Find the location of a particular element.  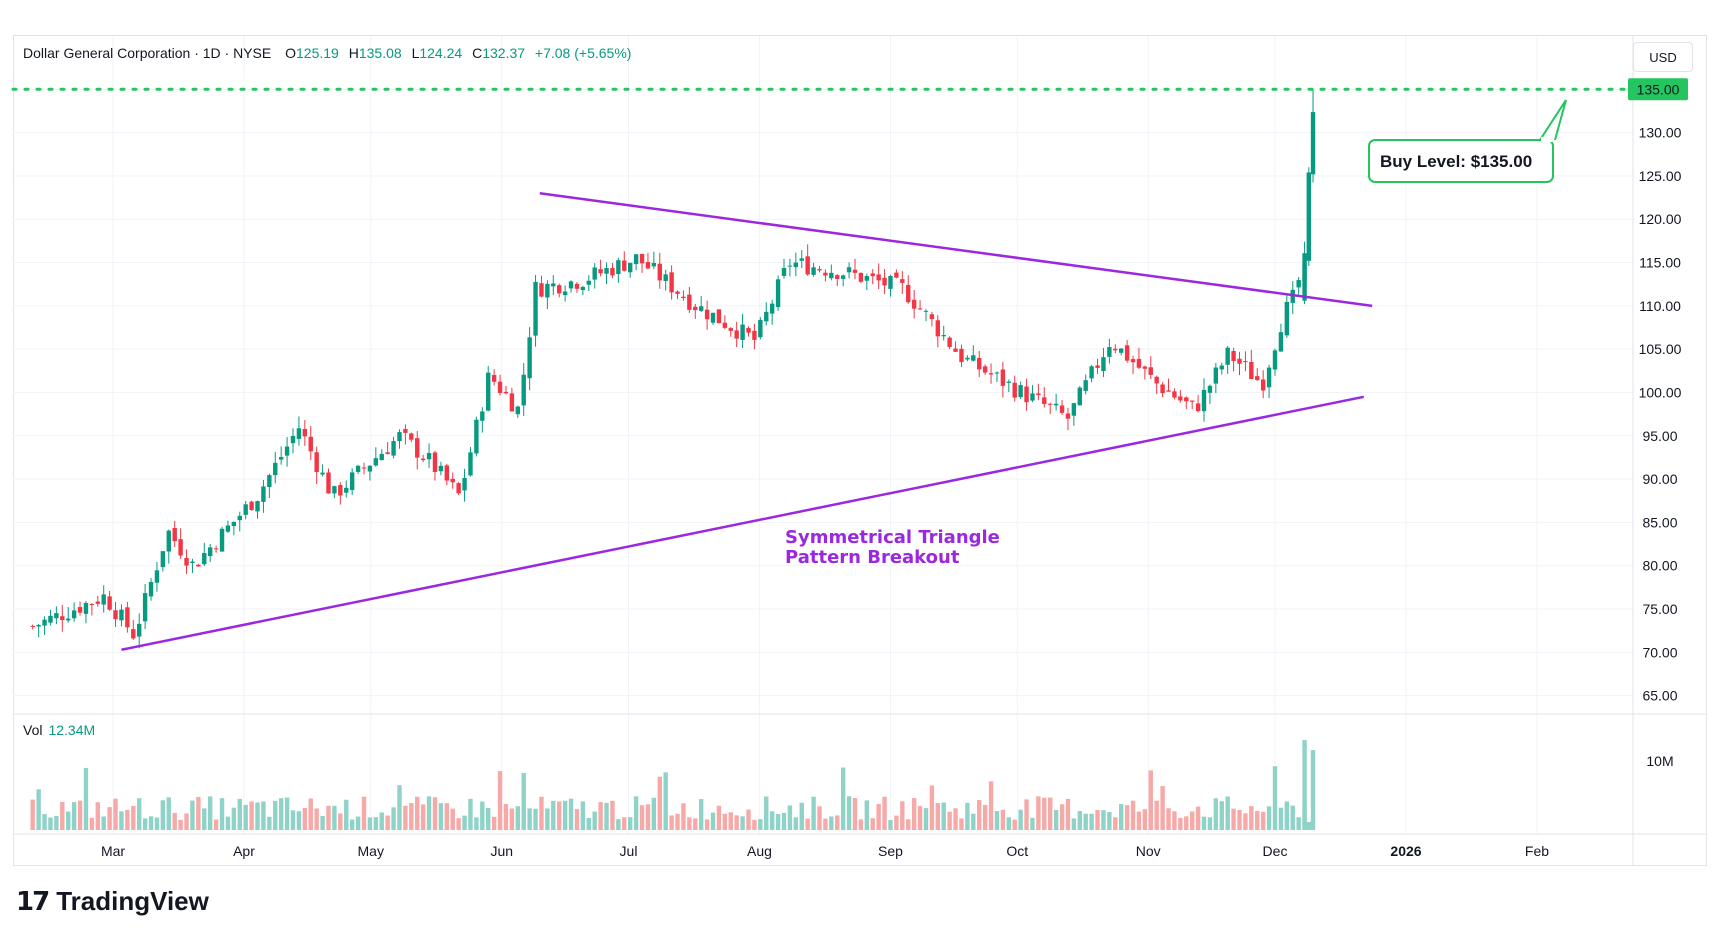

volume-legend: Vol 12.34M is located at coordinates (59, 730).